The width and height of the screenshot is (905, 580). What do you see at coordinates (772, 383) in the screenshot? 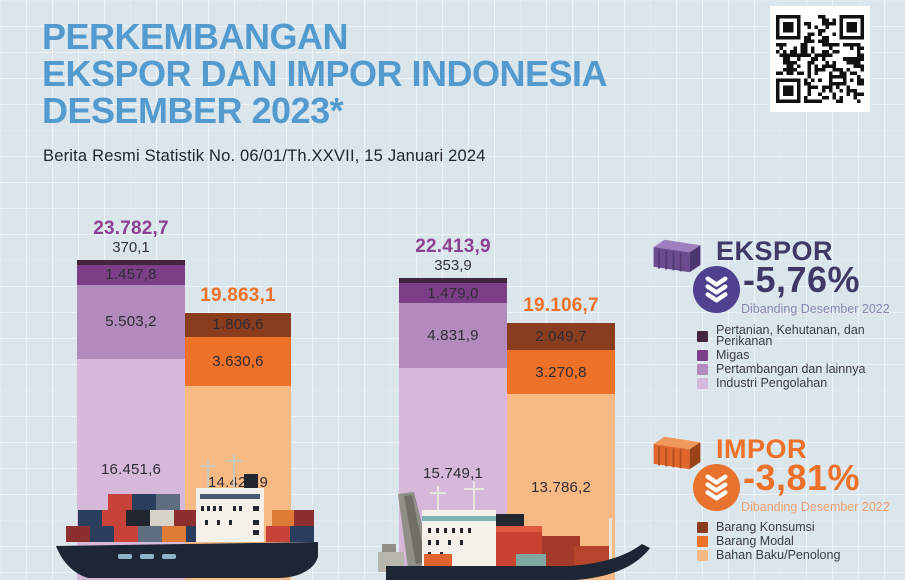
I see `legend-label: Industri Pengolahan` at bounding box center [772, 383].